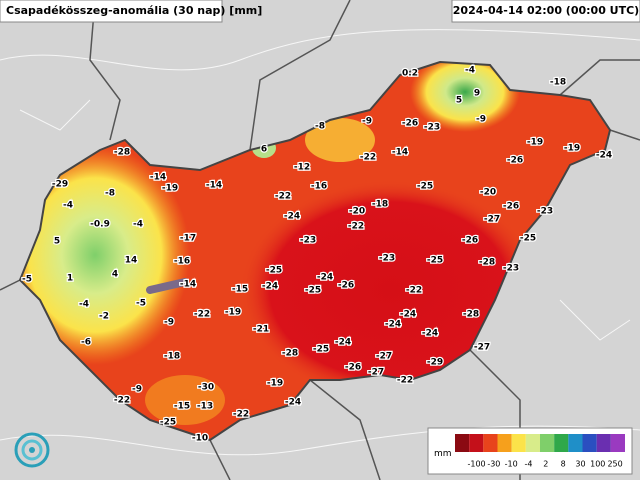  Describe the element at coordinates (86, 343) in the screenshot. I see `value-label: -6` at that location.